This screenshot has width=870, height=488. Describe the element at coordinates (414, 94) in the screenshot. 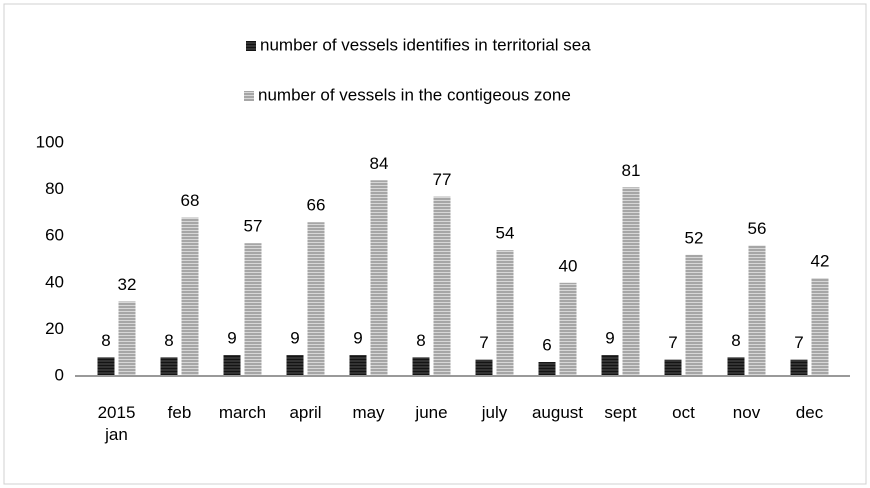

I see `legend-label: number of vessels in the contigeous zone` at that location.